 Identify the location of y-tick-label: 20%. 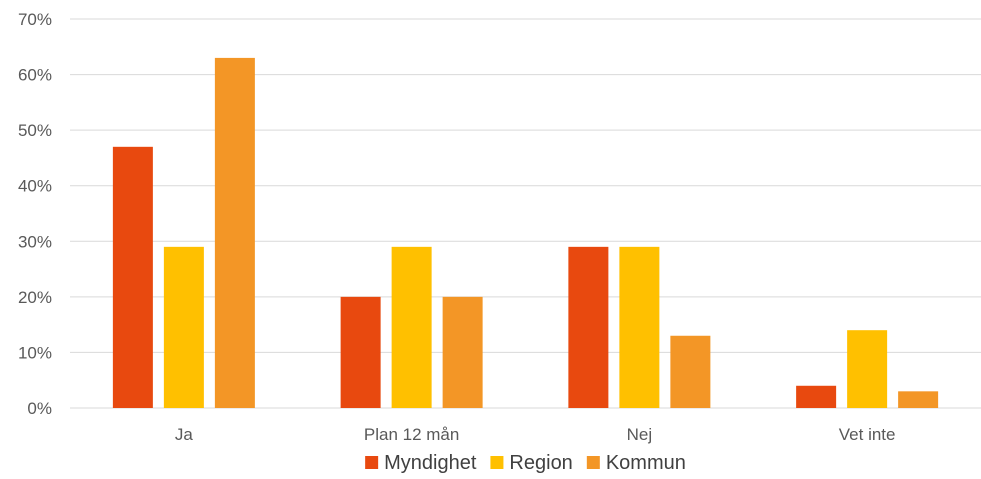
(35, 297).